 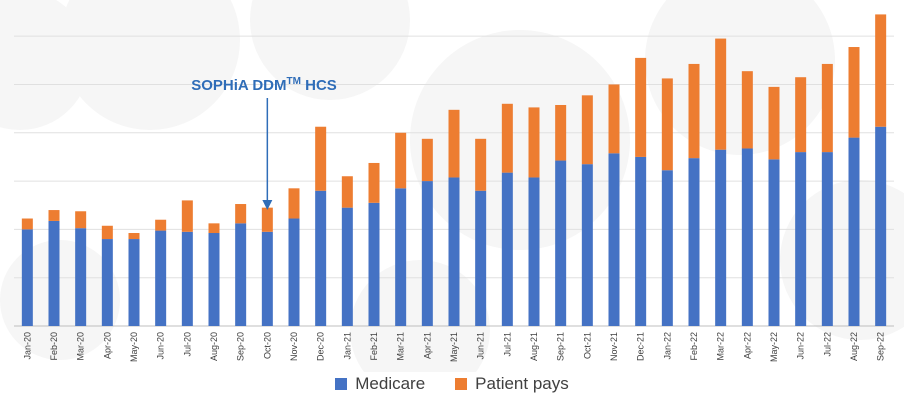 What do you see at coordinates (238, 85) in the screenshot?
I see `annotation-text: SOPHiA DDM` at bounding box center [238, 85].